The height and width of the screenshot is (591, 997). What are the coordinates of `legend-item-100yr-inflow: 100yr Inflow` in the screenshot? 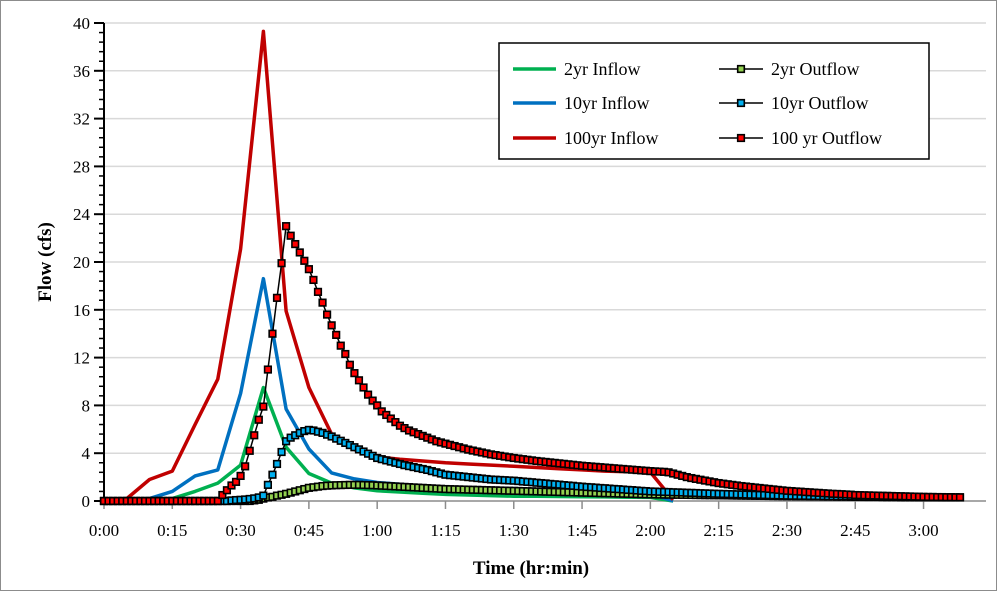 It's located at (585, 138).